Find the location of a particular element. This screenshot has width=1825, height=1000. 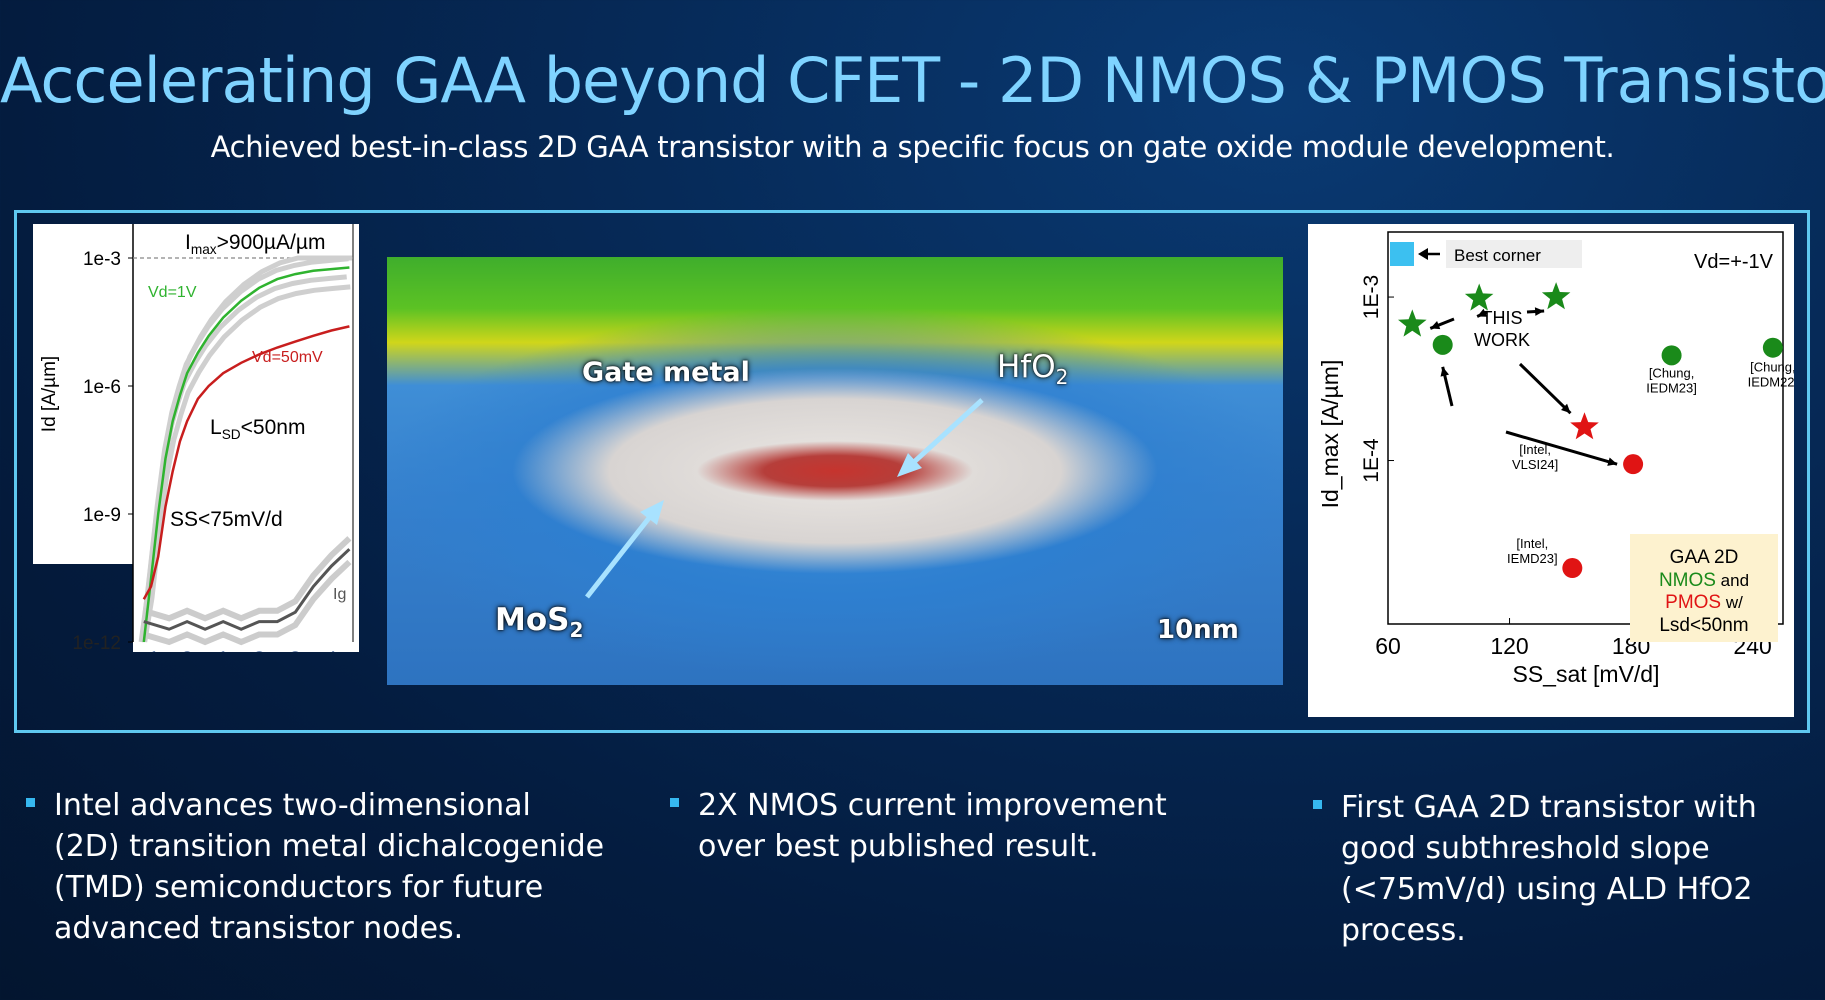

this-work-label-line2: WORK is located at coordinates (1502, 340).